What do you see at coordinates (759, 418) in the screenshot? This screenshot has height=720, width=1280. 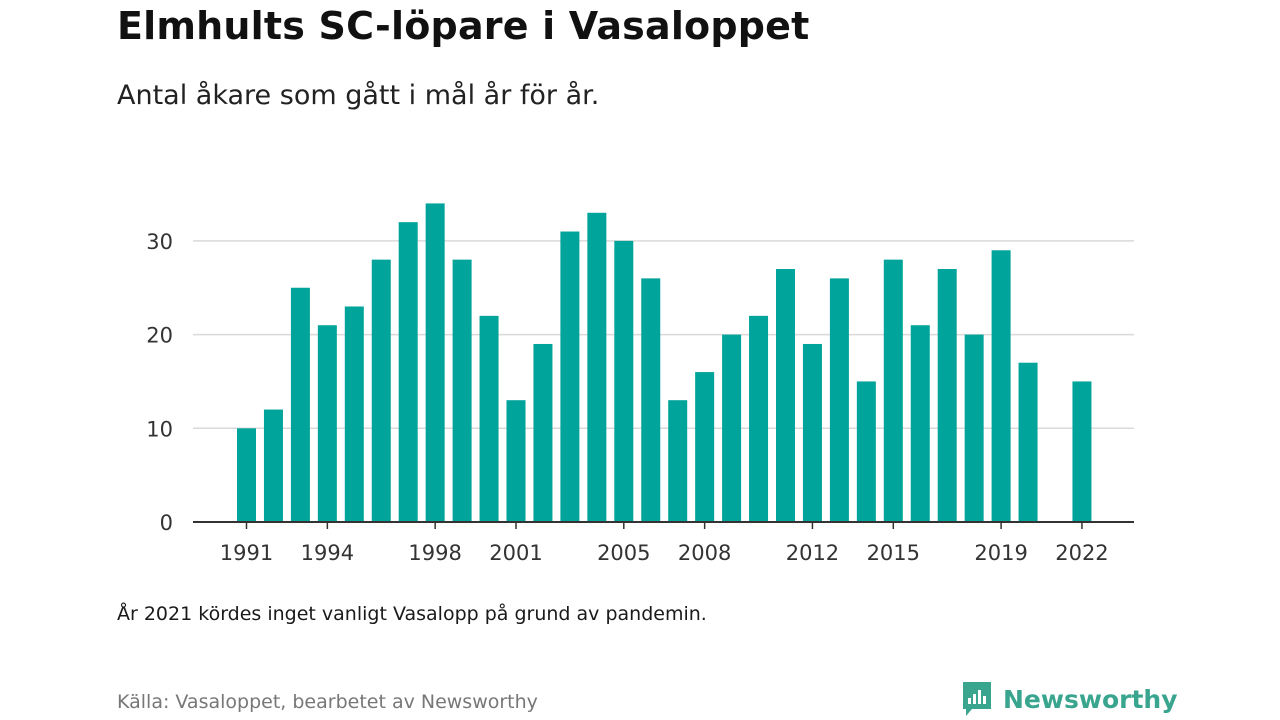 I see `bar-2010` at bounding box center [759, 418].